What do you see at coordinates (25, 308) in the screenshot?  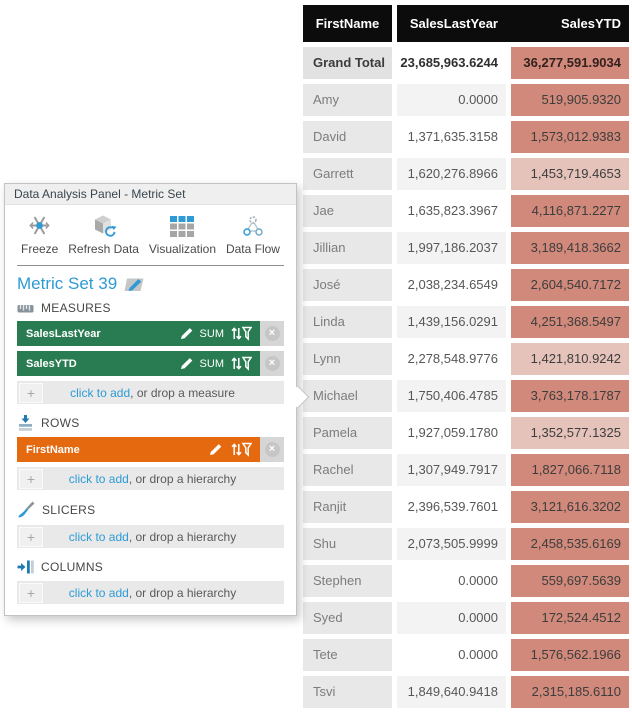 I see `measures-icon` at bounding box center [25, 308].